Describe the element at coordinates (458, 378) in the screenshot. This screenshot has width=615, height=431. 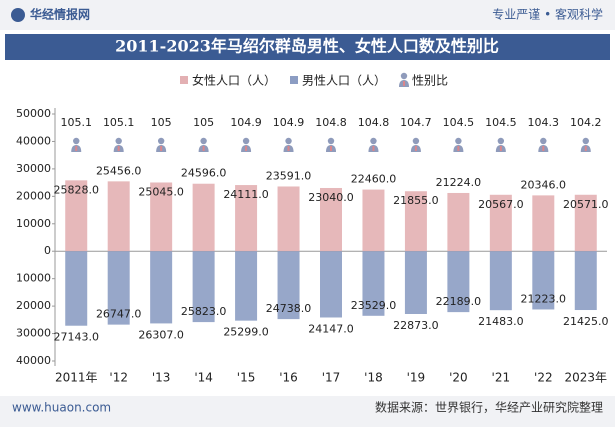
I see `x-tick-label: '20` at that location.